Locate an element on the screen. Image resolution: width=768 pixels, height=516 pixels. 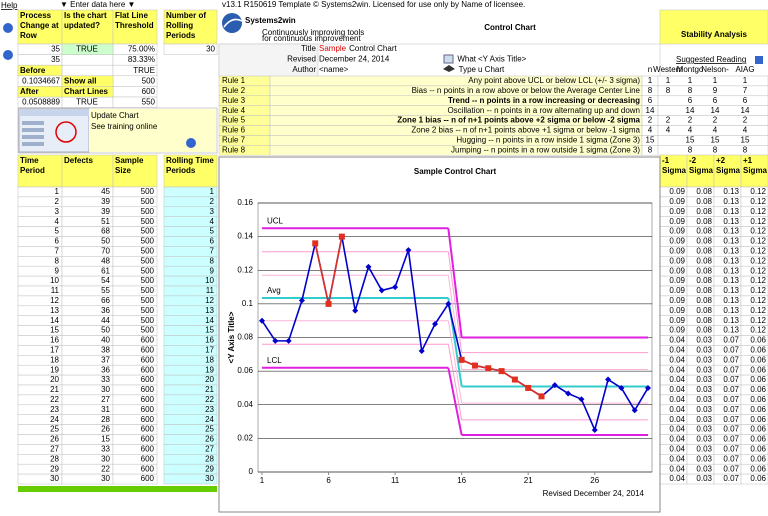
rule-method-n: 4 is located at coordinates (668, 130).